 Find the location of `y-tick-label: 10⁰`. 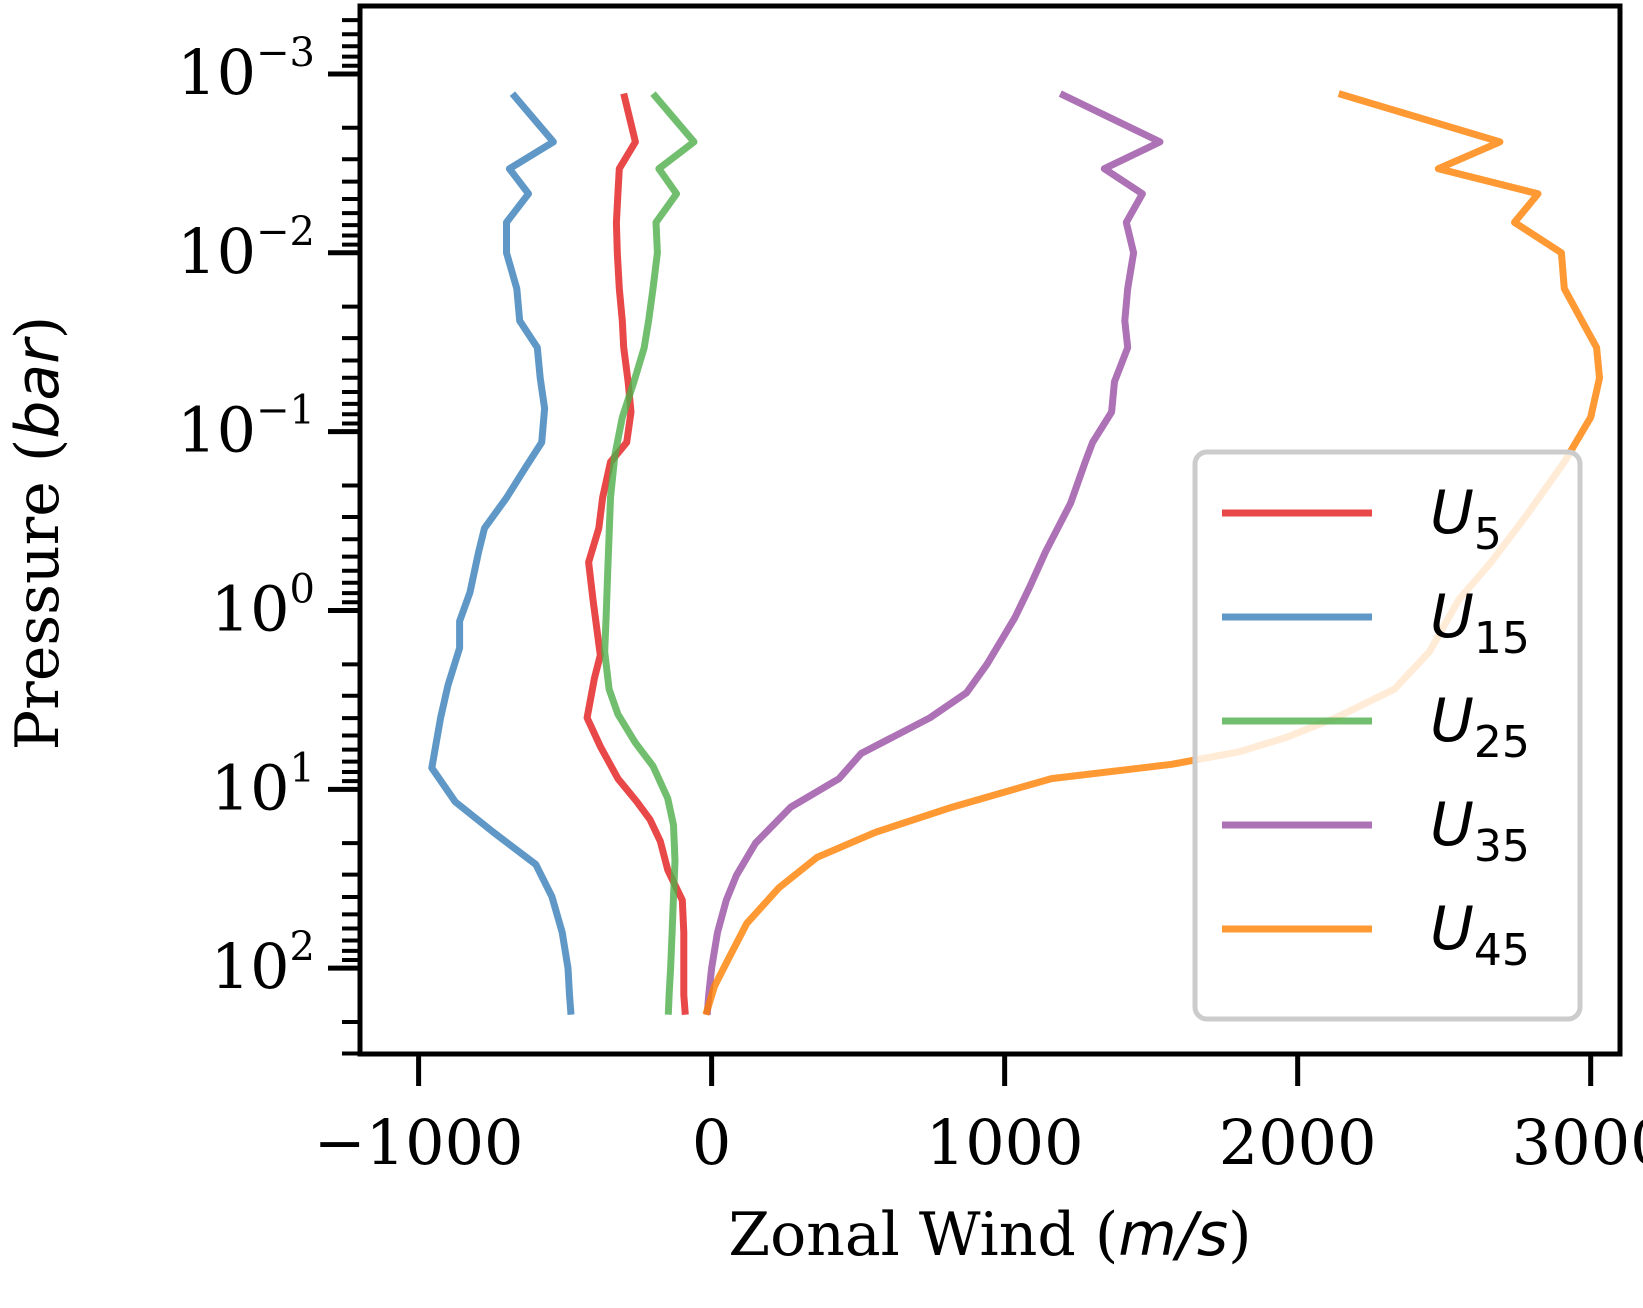

y-tick-label: 10⁰ is located at coordinates (263, 605).